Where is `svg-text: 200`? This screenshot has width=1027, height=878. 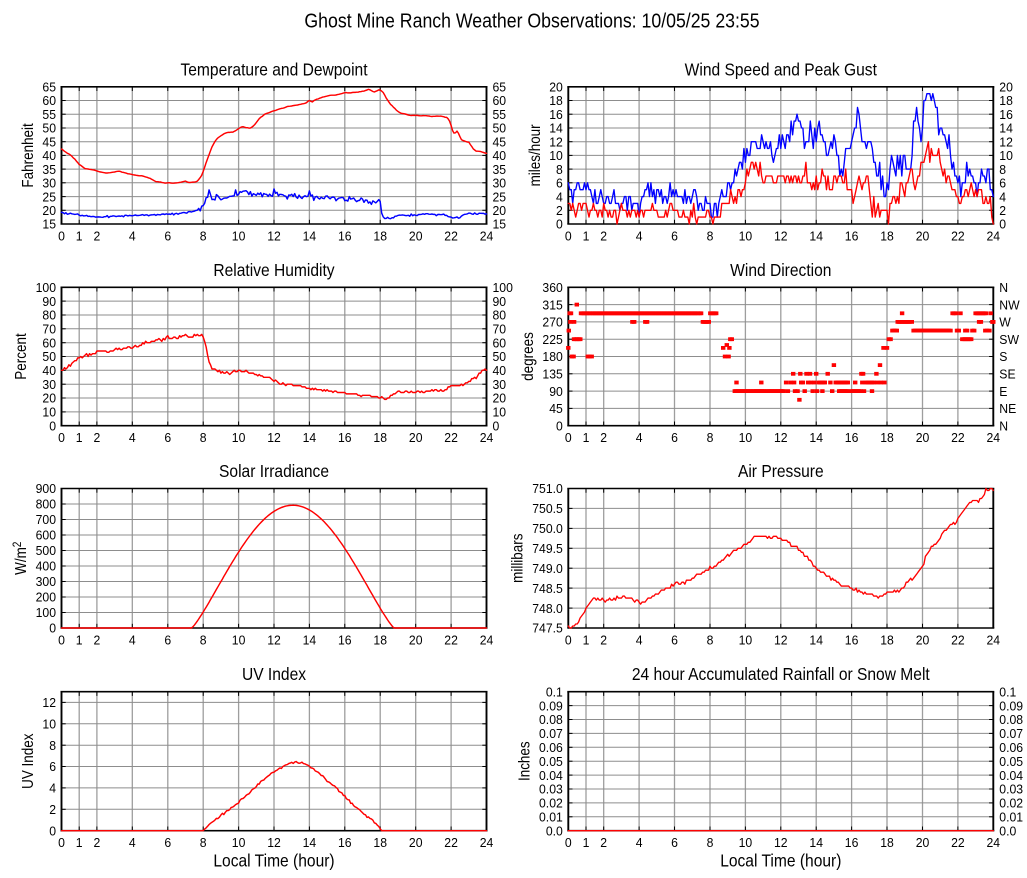
svg-text: 200 is located at coordinates (46, 598).